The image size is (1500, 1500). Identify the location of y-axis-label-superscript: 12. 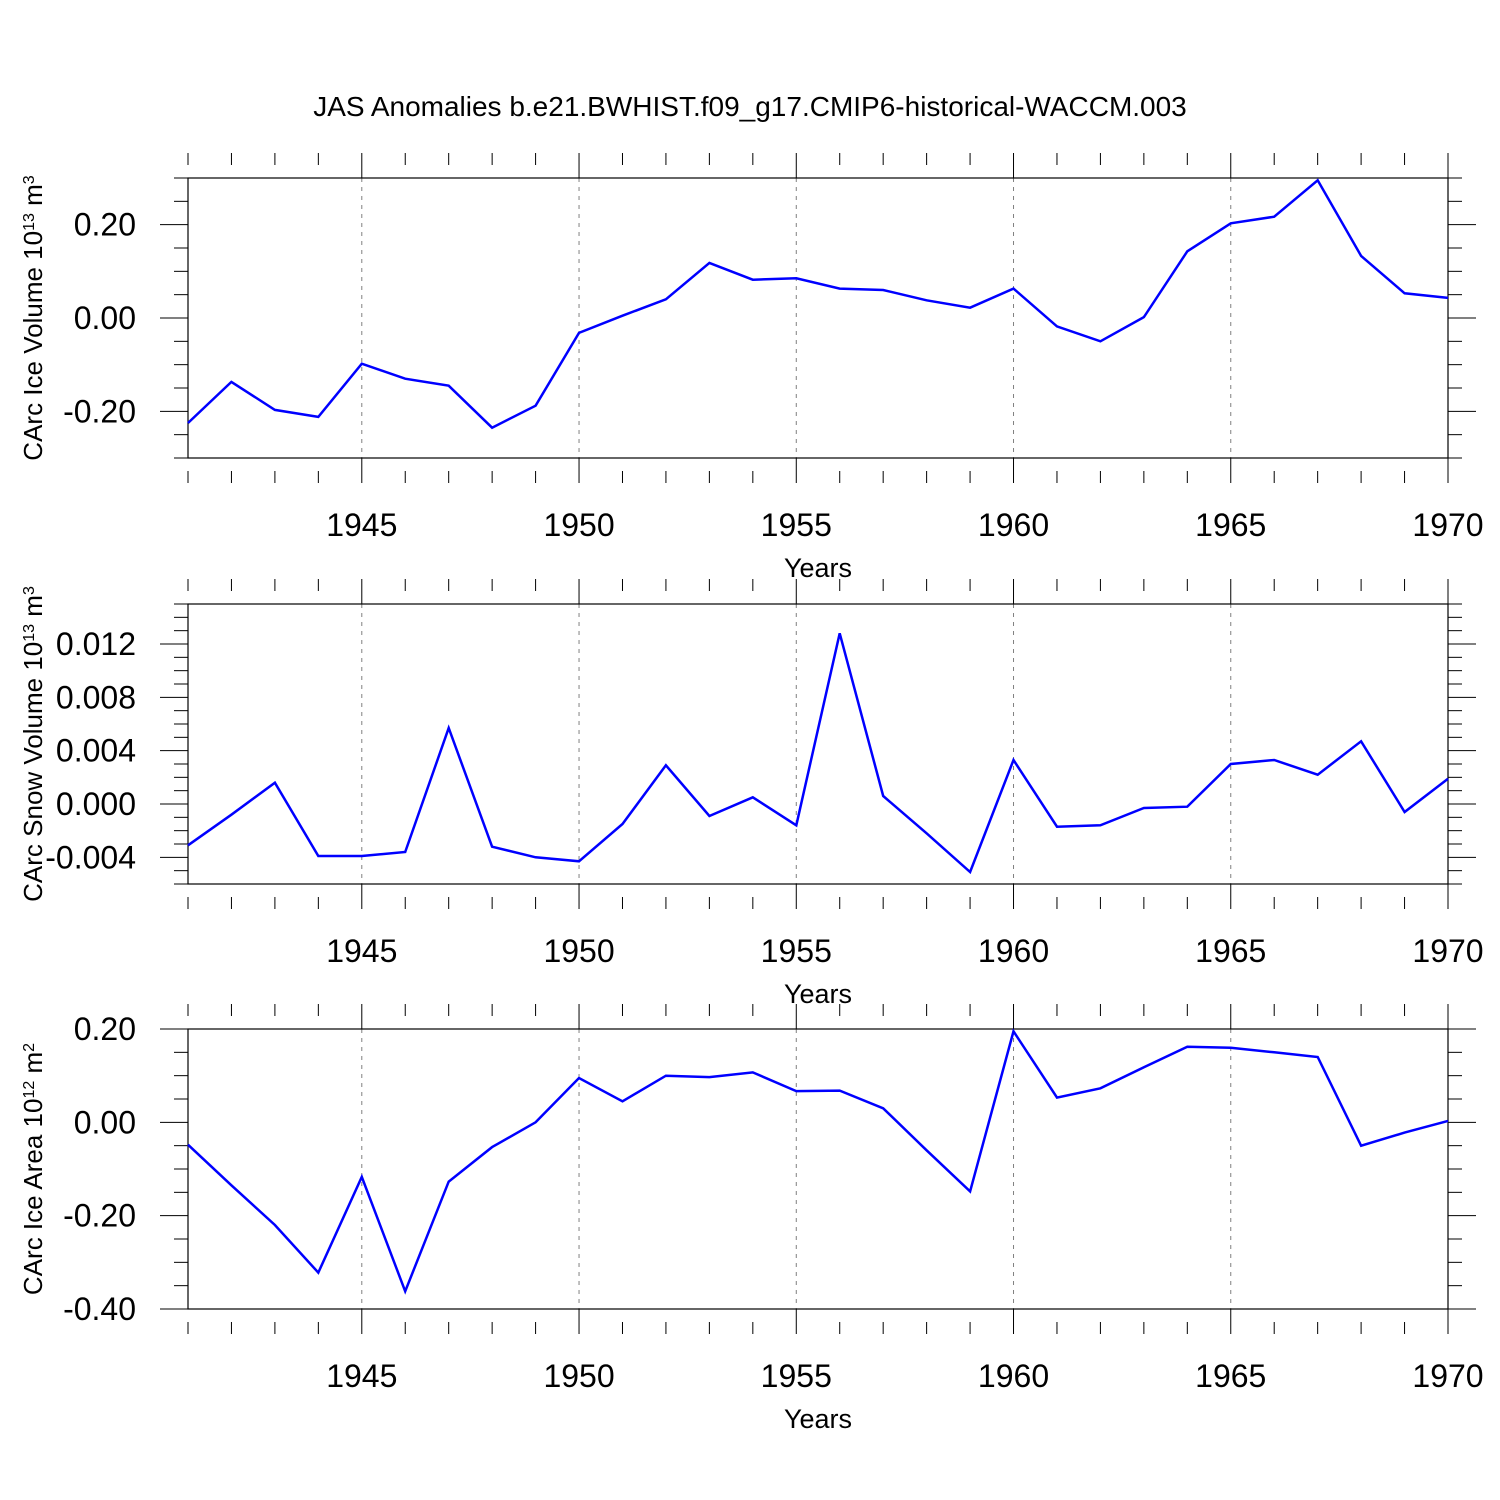
(29, 1090).